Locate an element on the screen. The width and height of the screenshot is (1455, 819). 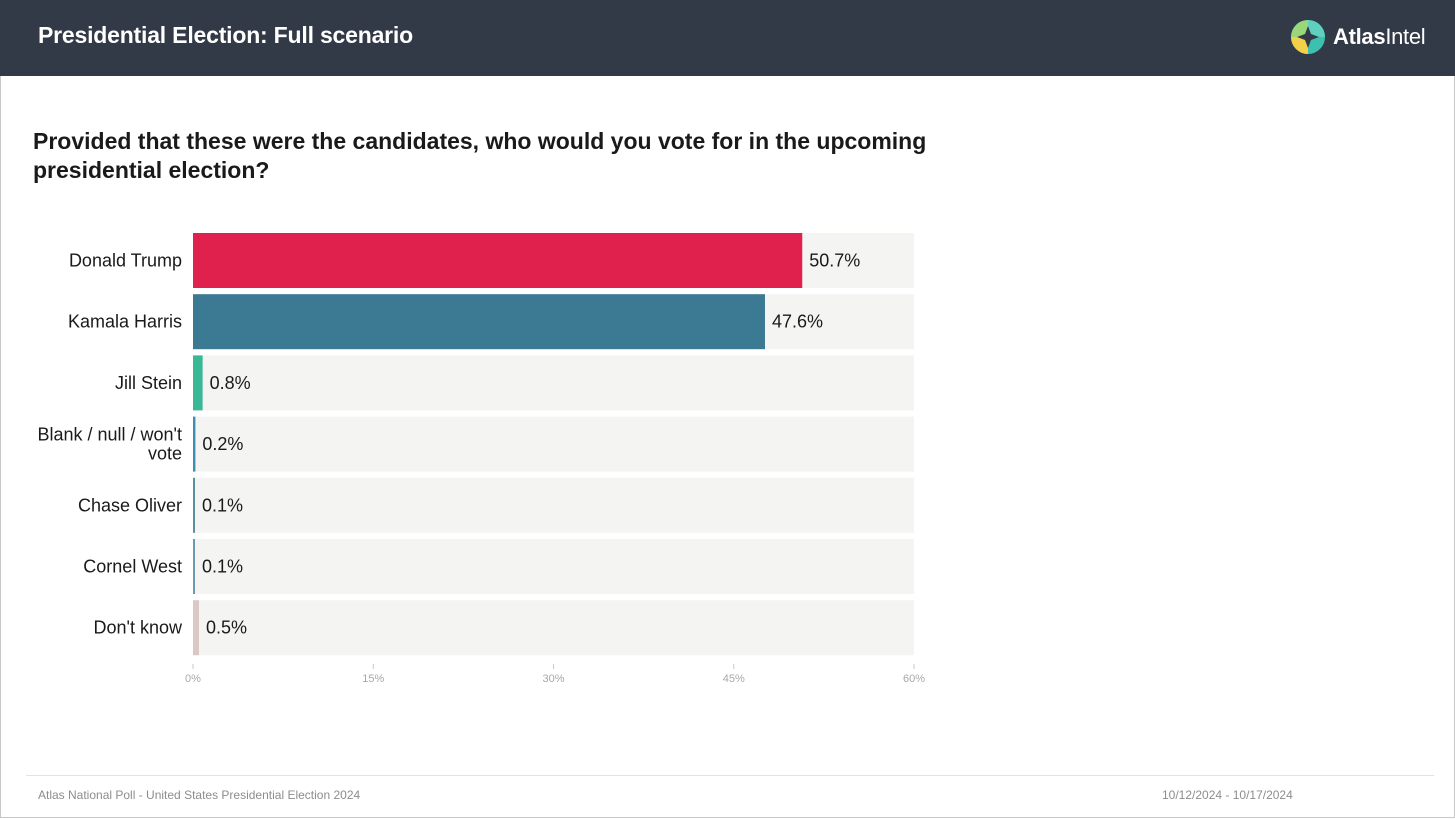
footer-divider is located at coordinates (730, 775).